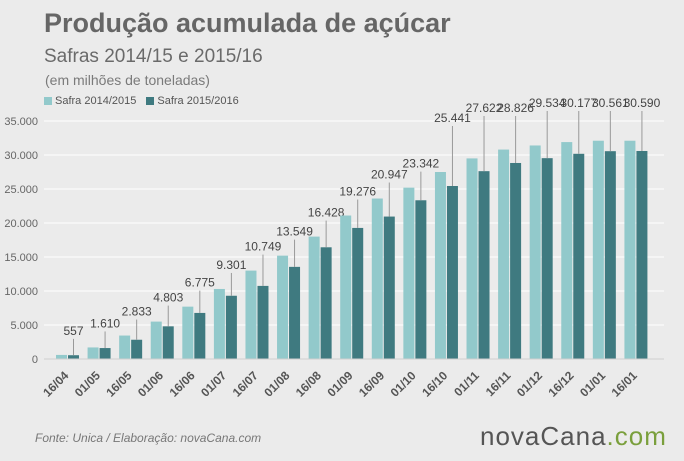 This screenshot has height=461, width=684. What do you see at coordinates (371, 383) in the screenshot?
I see `x-tick-label: 16/09` at bounding box center [371, 383].